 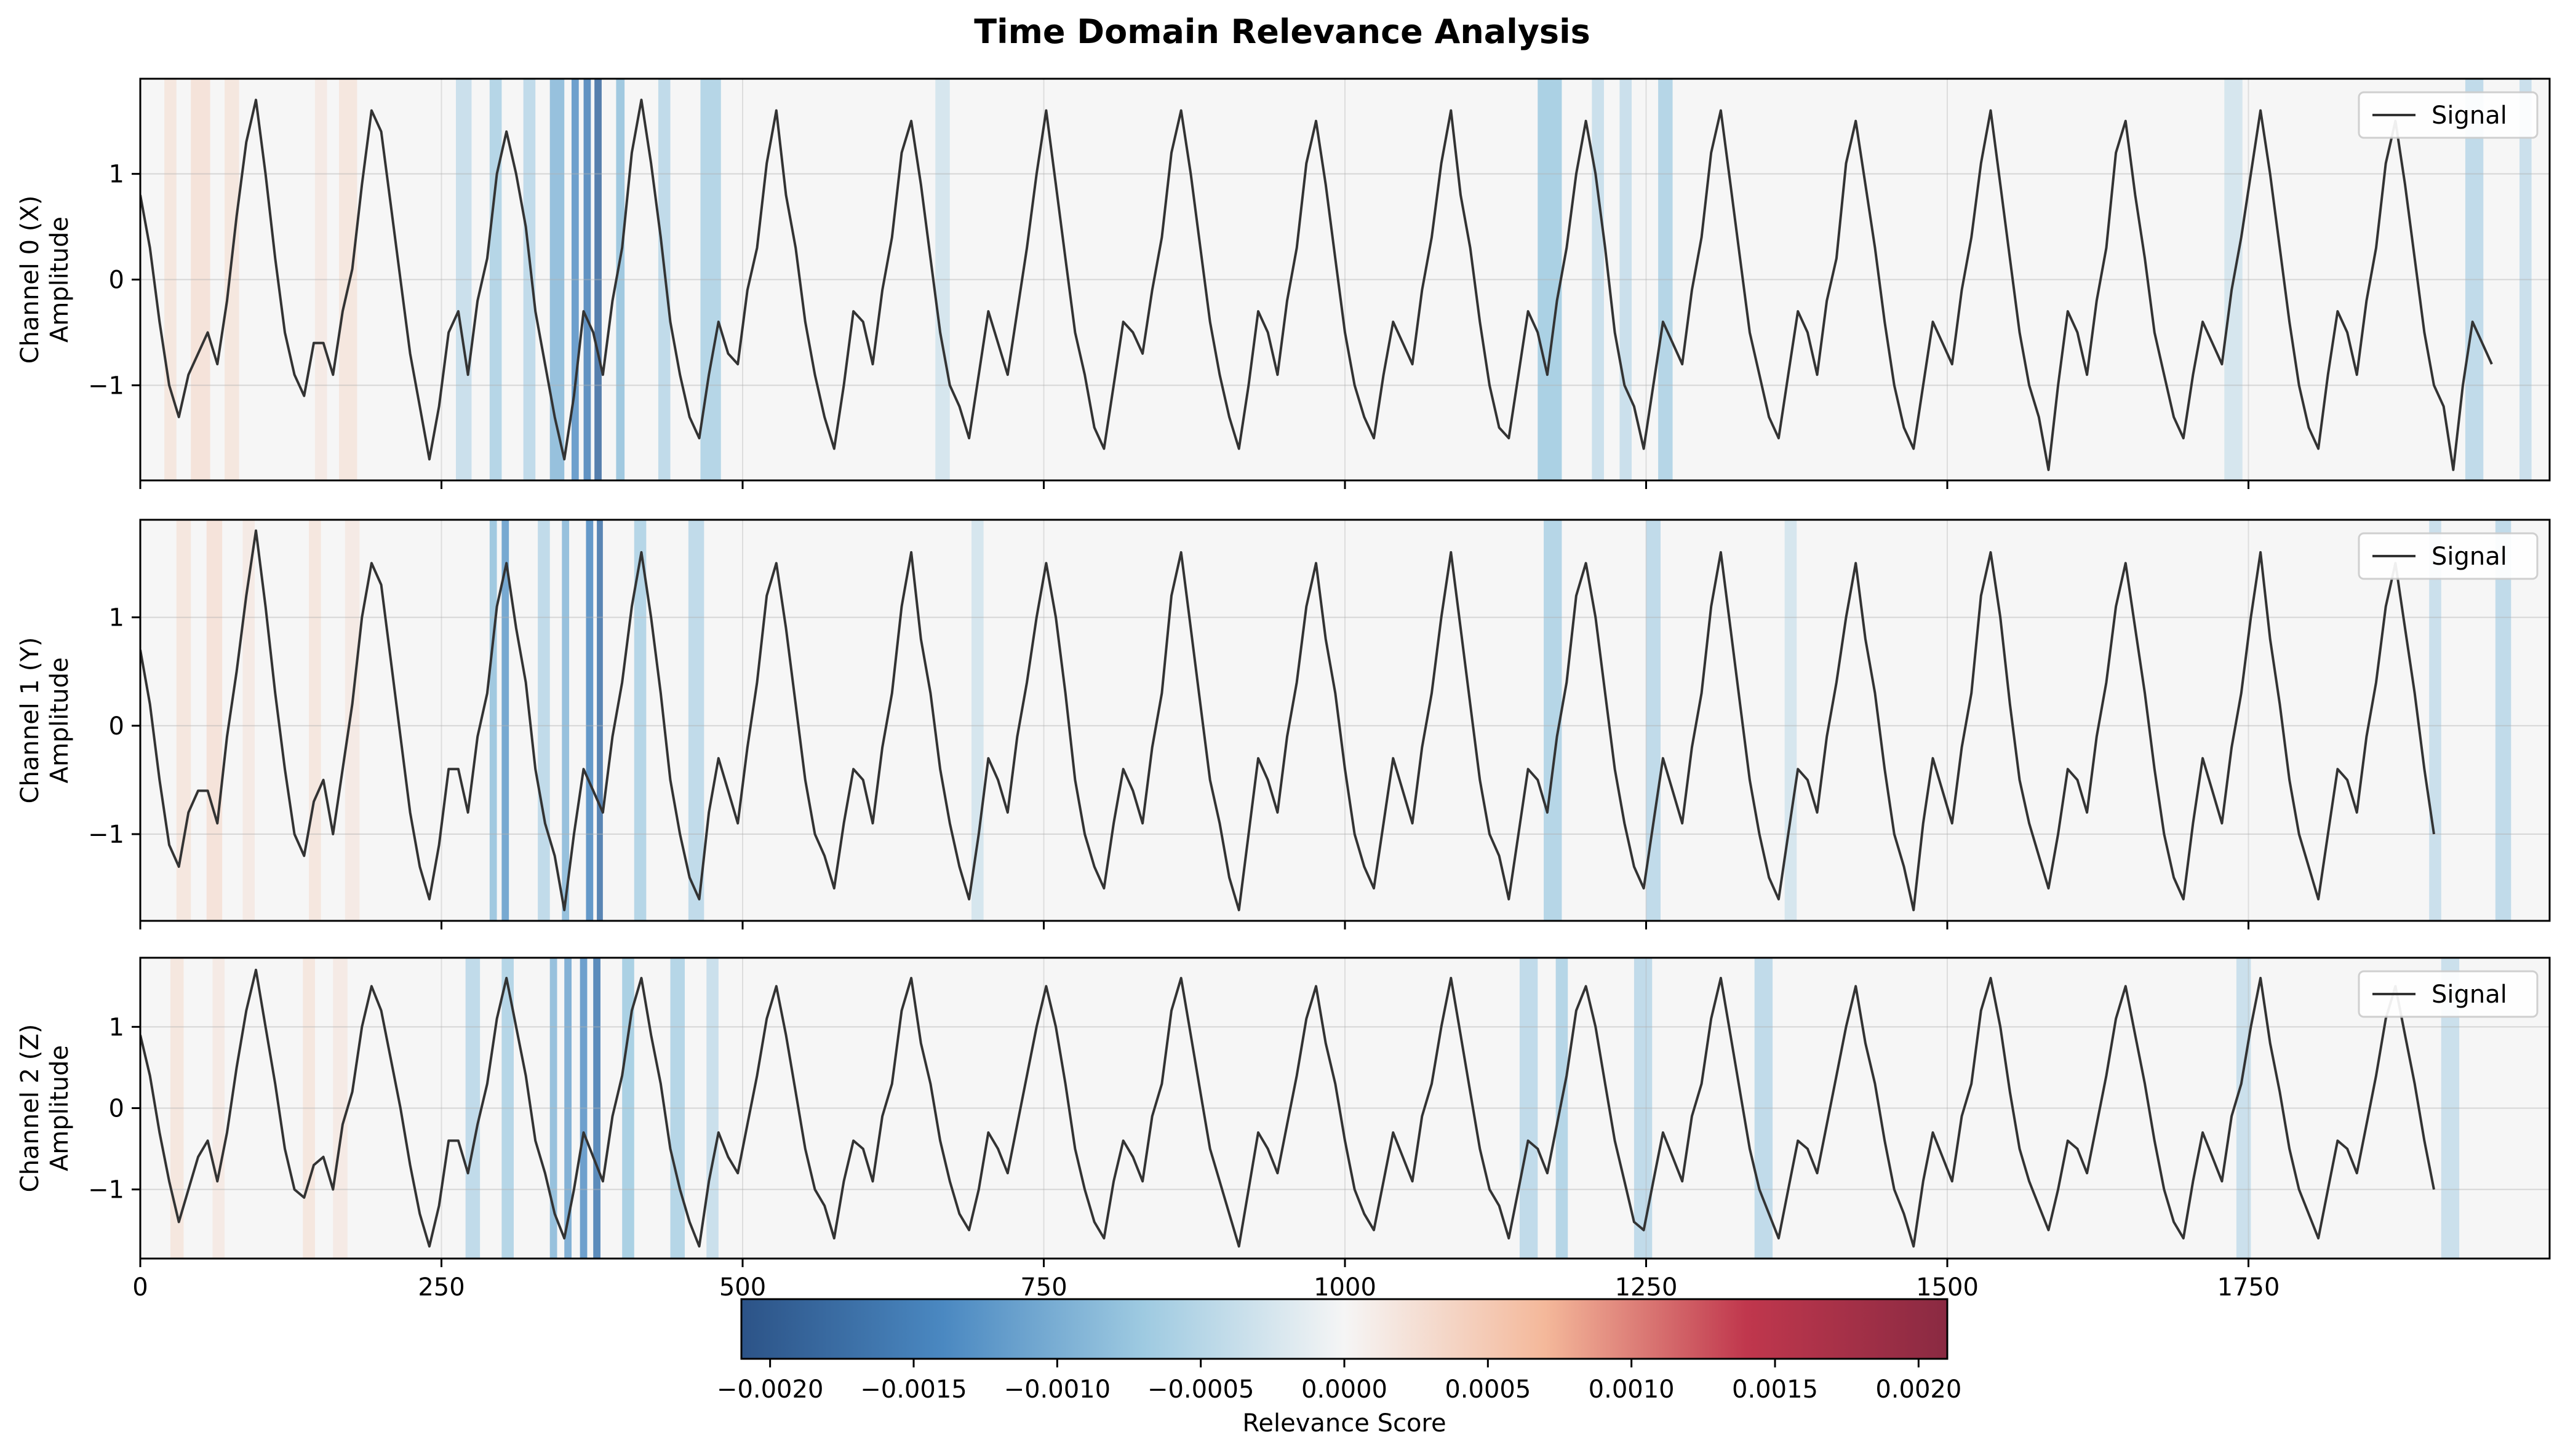 I want to click on chart-title: Time Domain Relevance Analysis, so click(x=1282, y=31).